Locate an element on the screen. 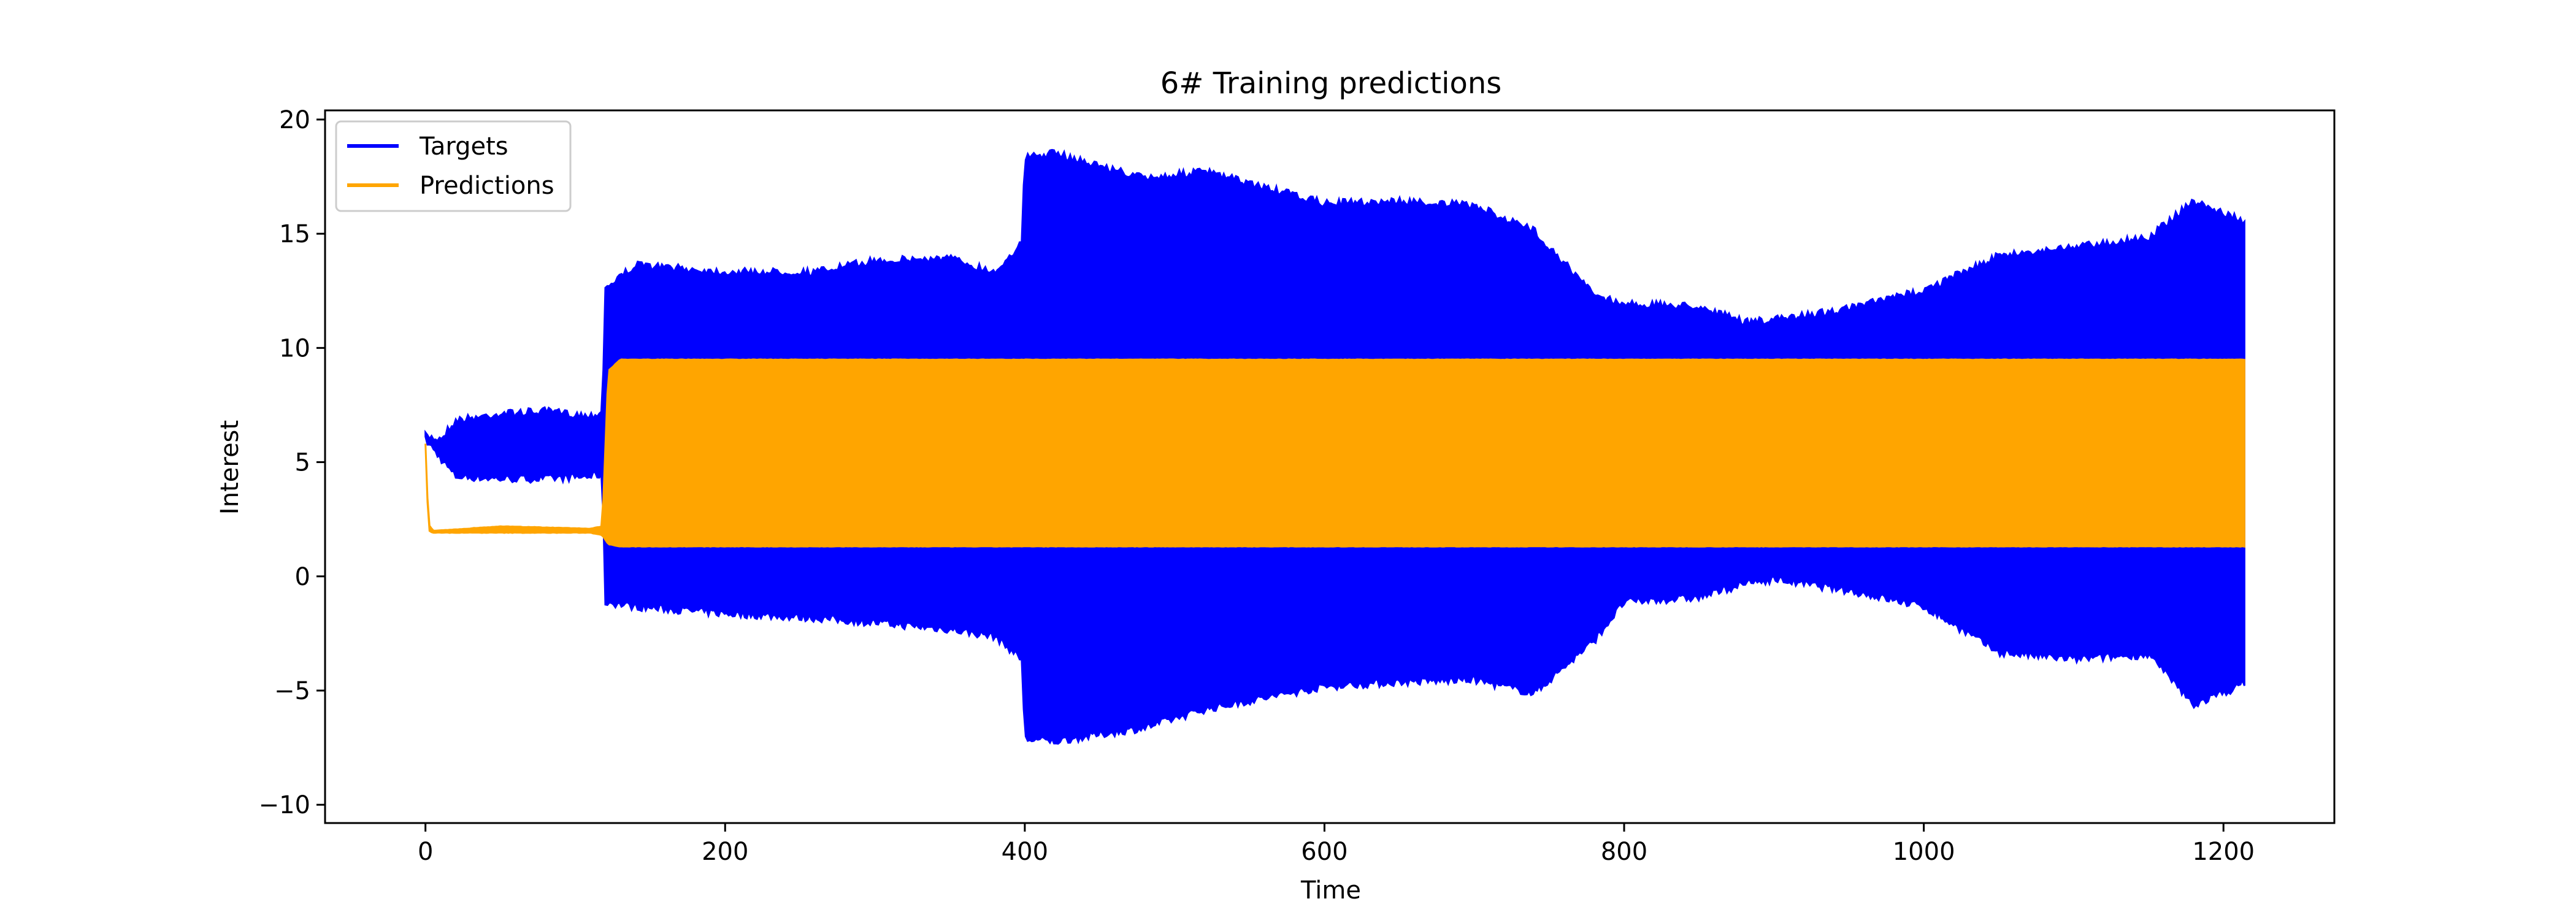  legend: Targets Predictions is located at coordinates (453, 166).